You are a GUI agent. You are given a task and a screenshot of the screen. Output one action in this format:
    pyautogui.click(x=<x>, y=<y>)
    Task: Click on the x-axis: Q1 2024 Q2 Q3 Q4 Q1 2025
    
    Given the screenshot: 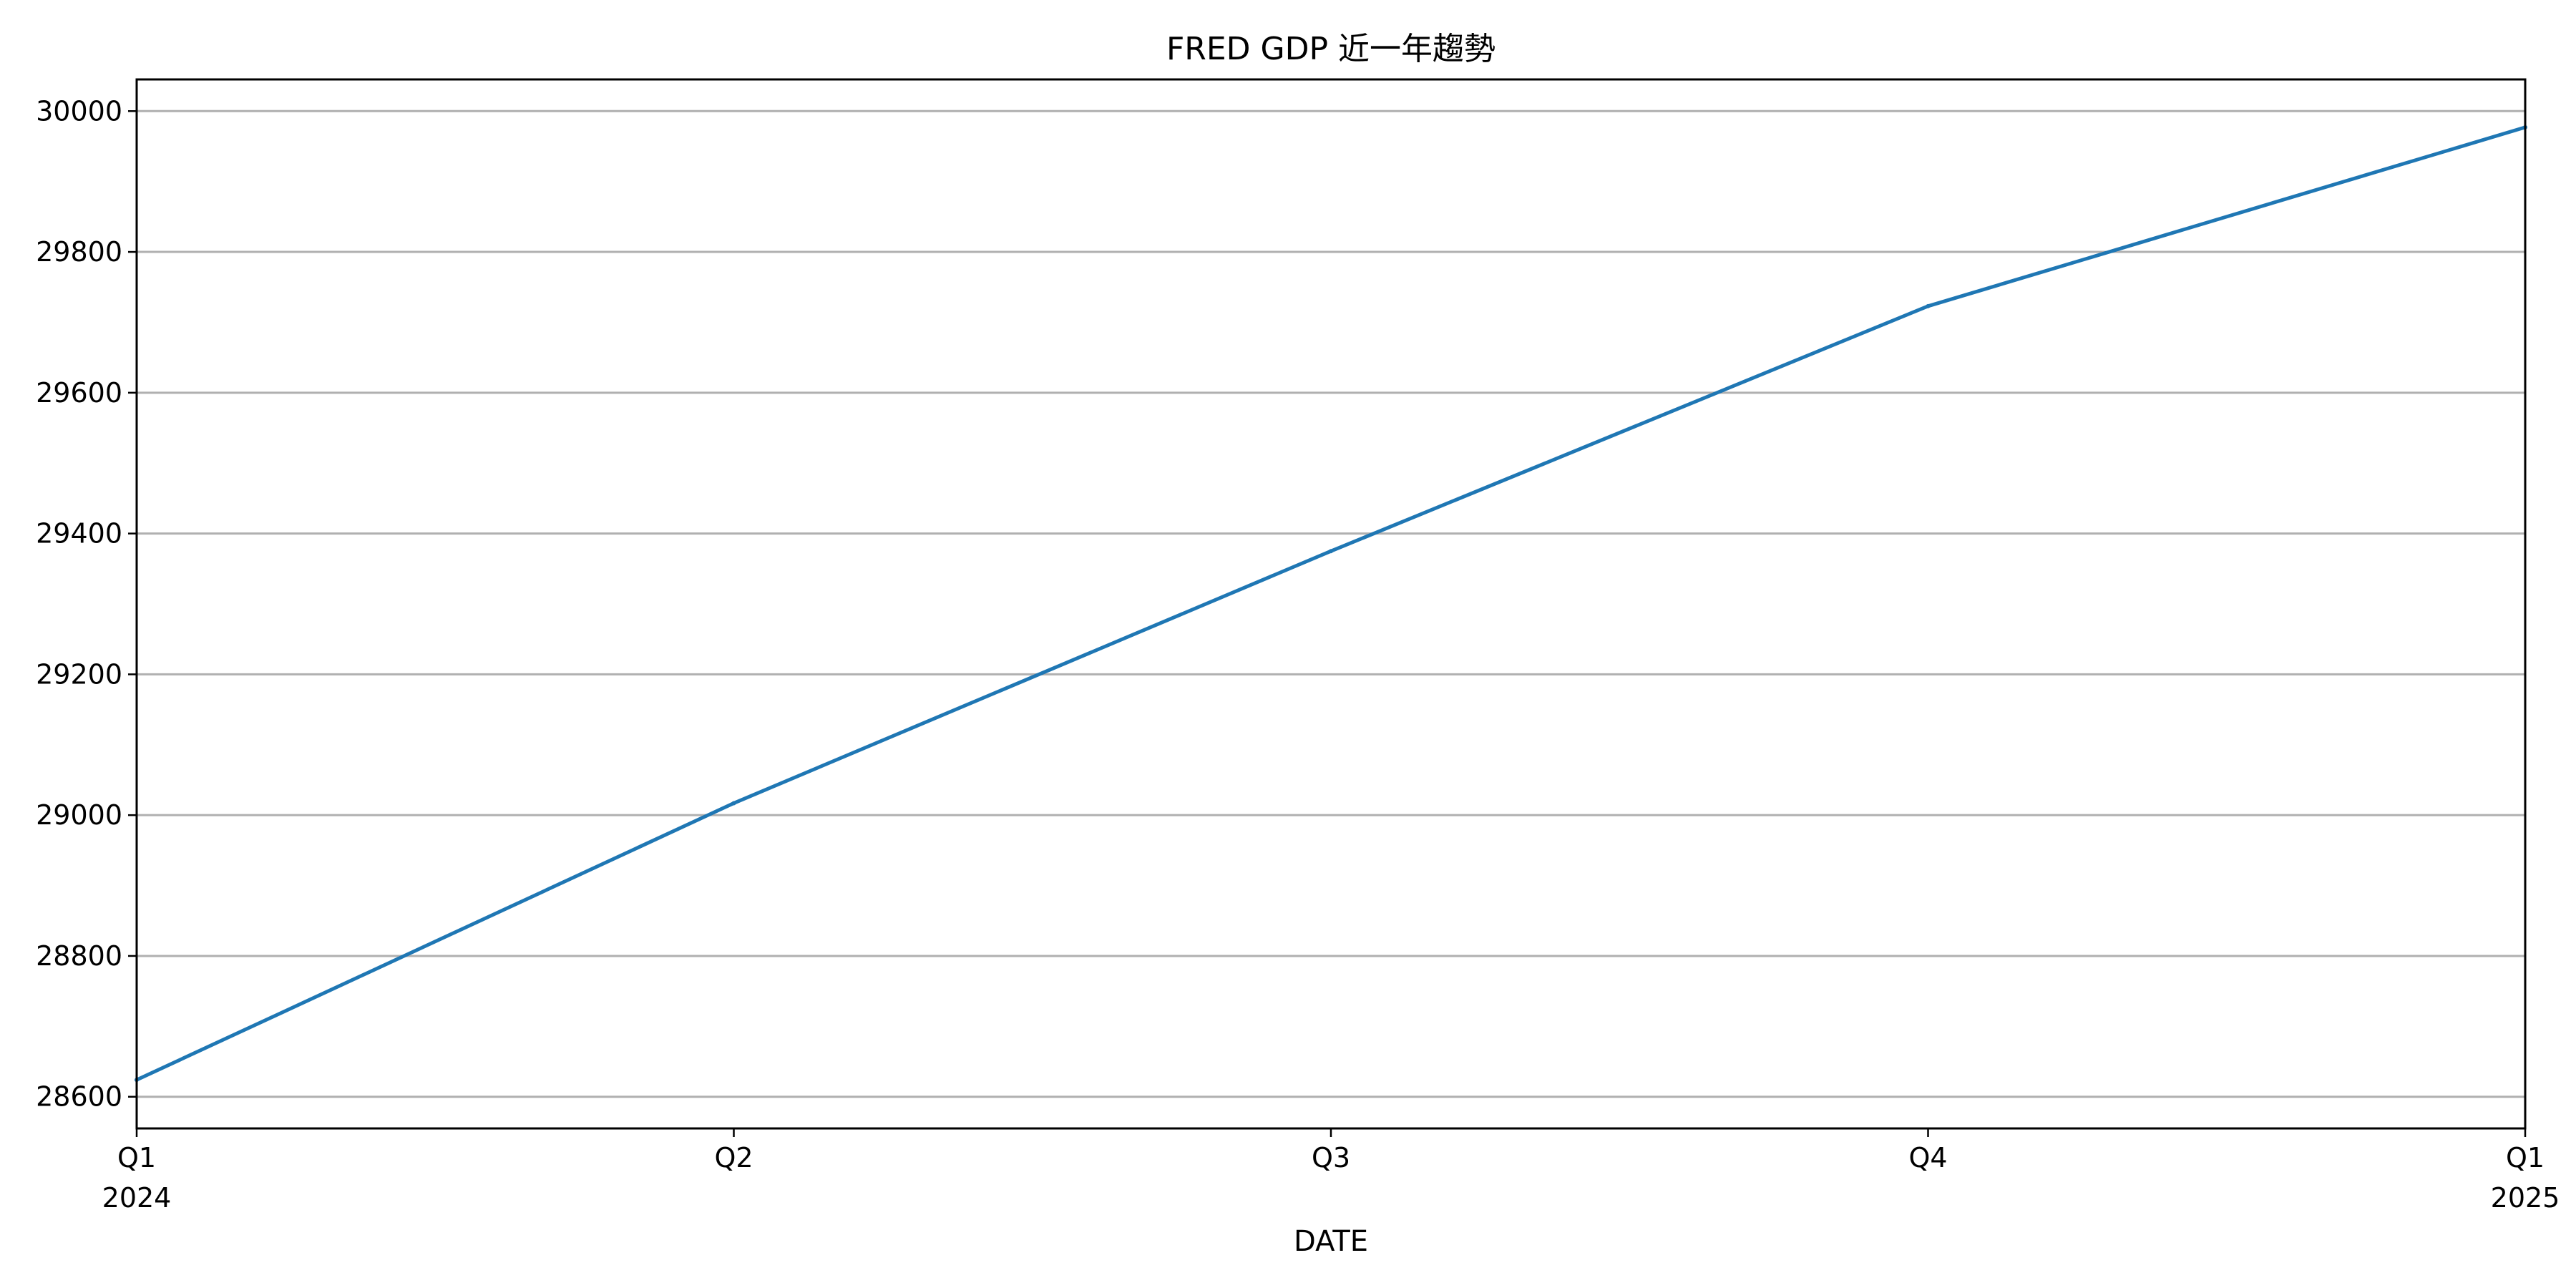 What is the action you would take?
    pyautogui.click(x=1331, y=1171)
    